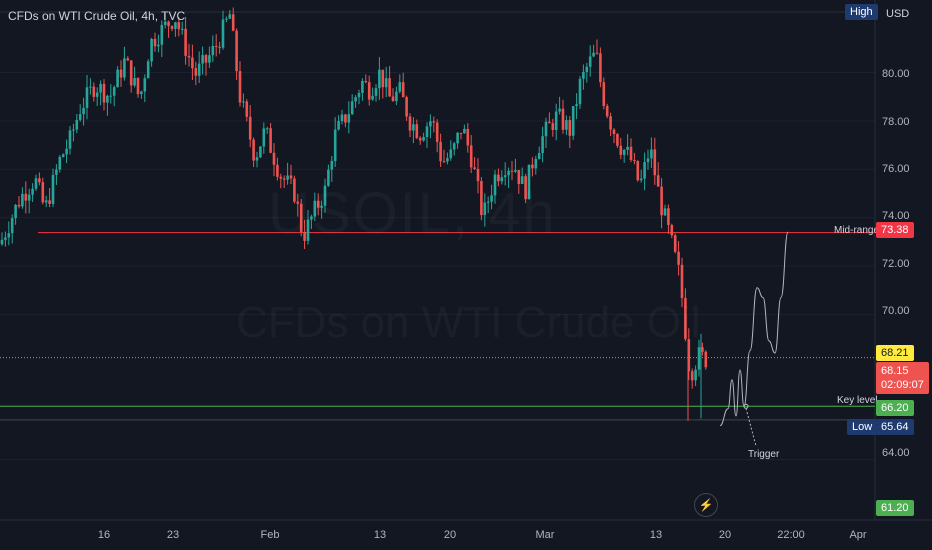 The image size is (932, 550). Describe the element at coordinates (173, 535) in the screenshot. I see `time-tick: 23` at that location.